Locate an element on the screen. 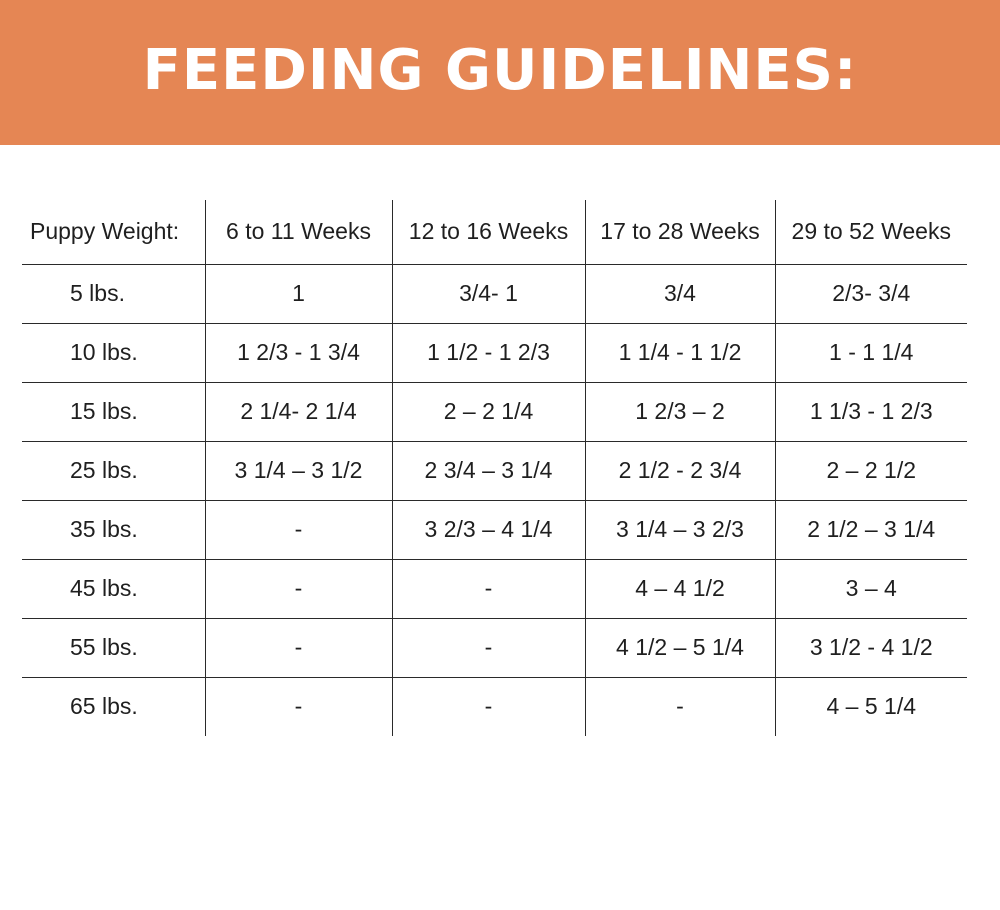 This screenshot has width=1000, height=910. amount-cell: 3 1/2 - 4 1/2 is located at coordinates (870, 648).